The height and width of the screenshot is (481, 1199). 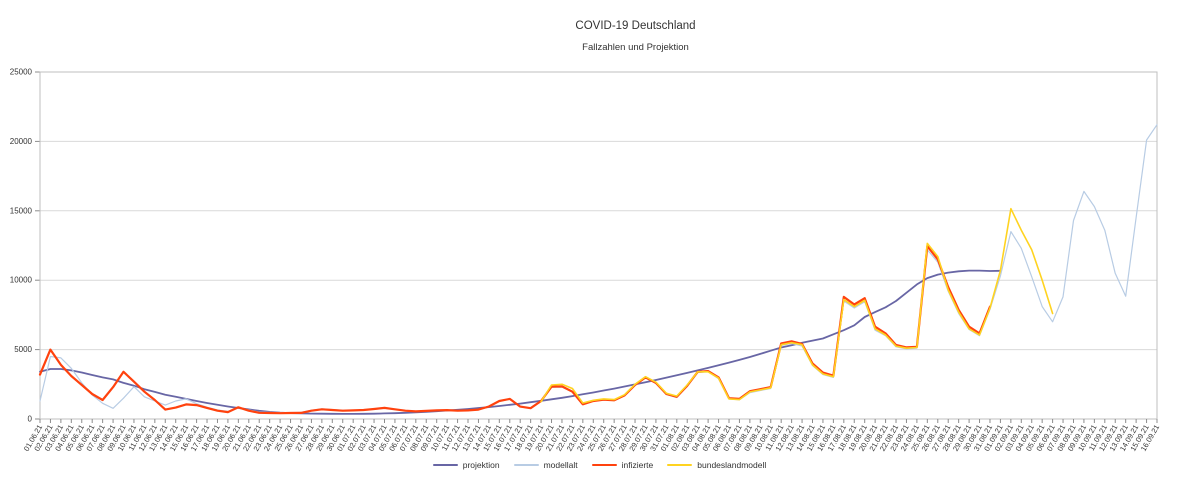 I want to click on chart-title: COVID-19 Deutschland, so click(x=635, y=26).